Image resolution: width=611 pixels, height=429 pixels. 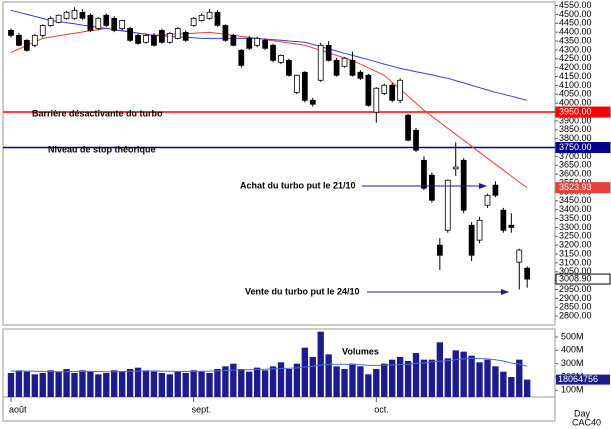 I want to click on y-tick-label: 2950.00, so click(x=575, y=289).